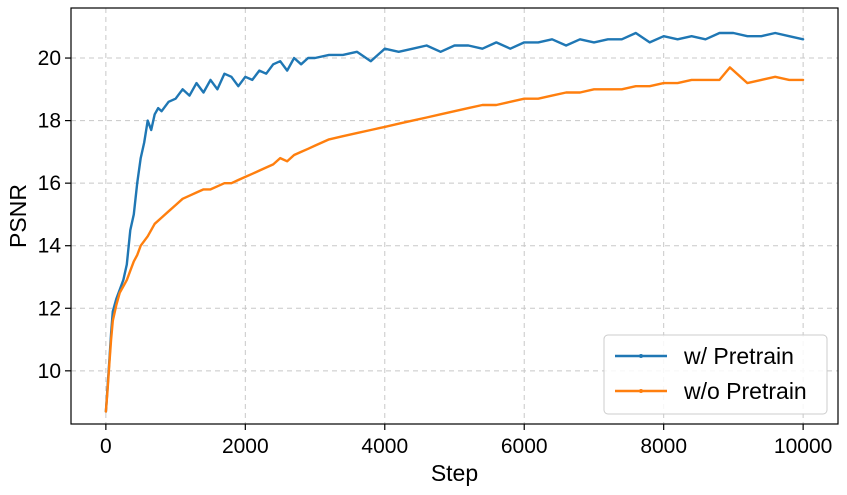 Image resolution: width=847 pixels, height=495 pixels. I want to click on y-tick-label: 16, so click(49, 183).